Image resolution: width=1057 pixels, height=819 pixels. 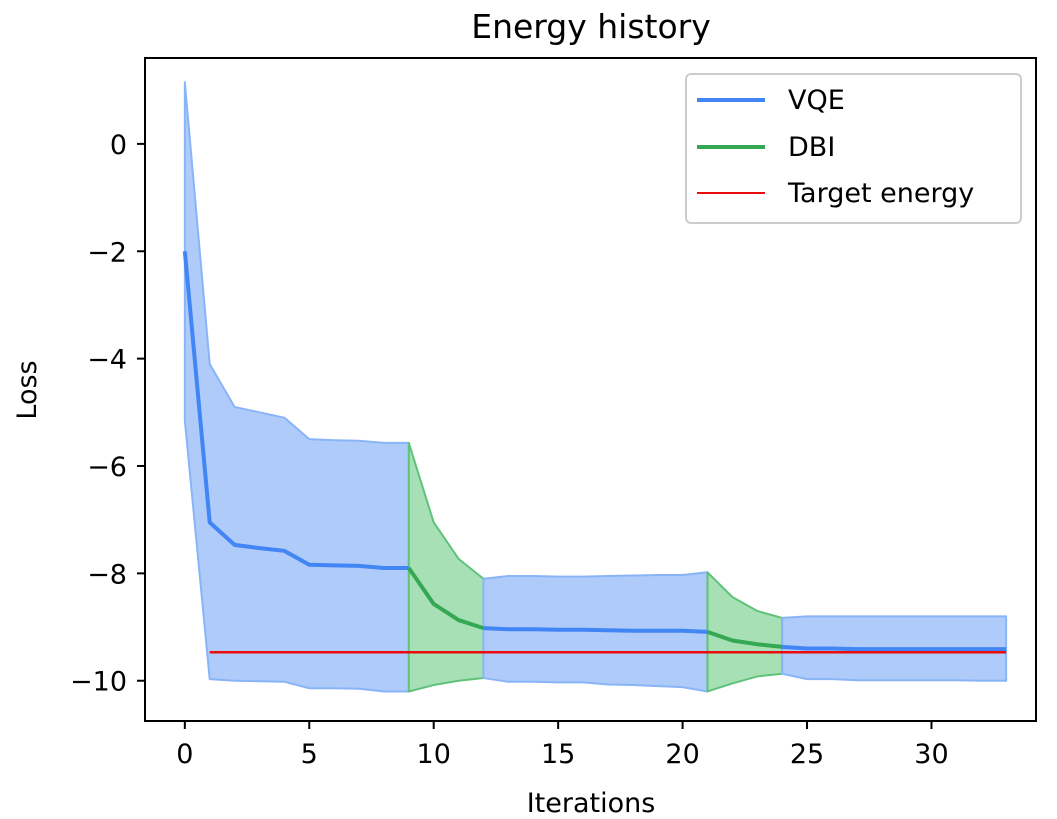 I want to click on x-tick-label: 0, so click(x=184, y=754).